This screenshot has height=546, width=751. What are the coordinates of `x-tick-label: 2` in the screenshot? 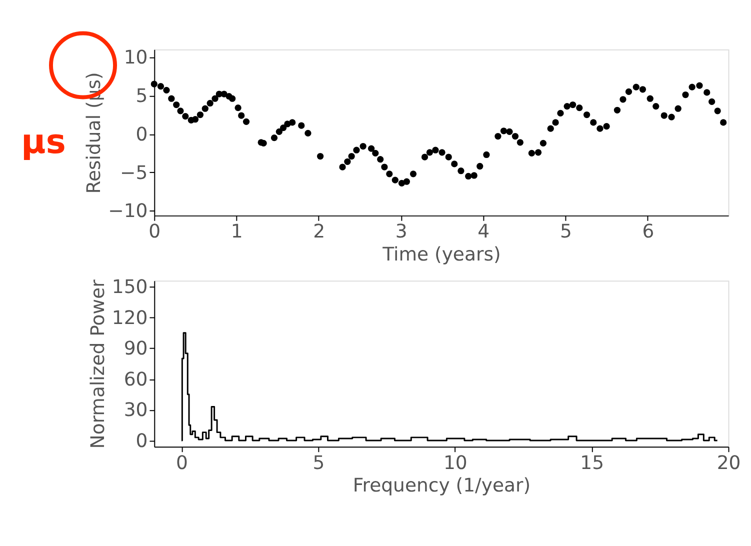 It's located at (319, 232).